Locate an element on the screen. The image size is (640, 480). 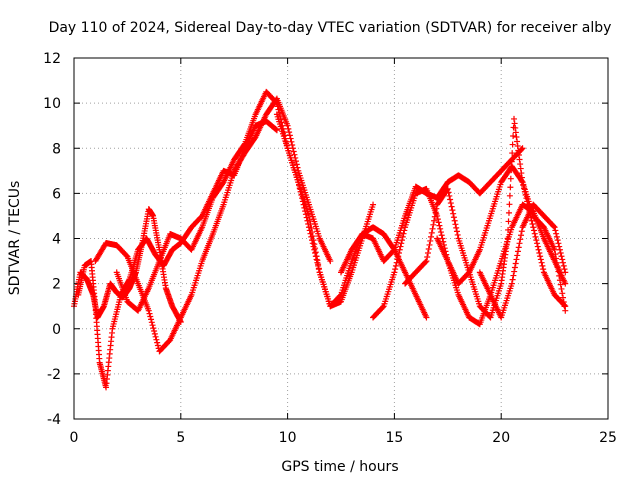
series-sat-i is located at coordinates (501, 236).